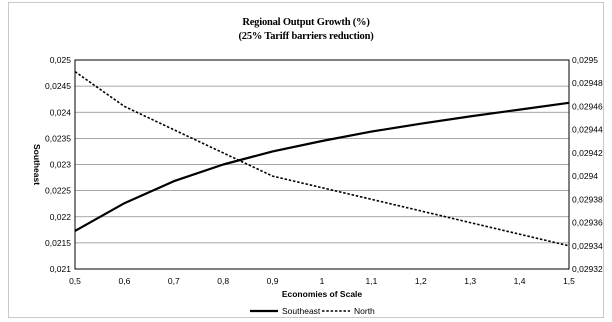 This screenshot has width=612, height=322. What do you see at coordinates (58, 138) in the screenshot?
I see `y-left-tick-label: 0,0235` at bounding box center [58, 138].